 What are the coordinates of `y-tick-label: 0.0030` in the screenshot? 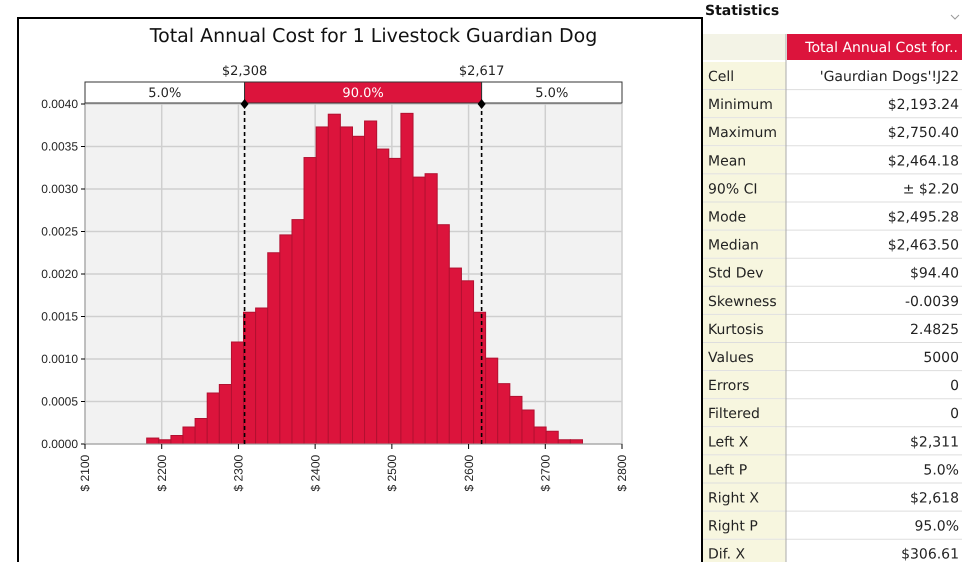 It's located at (59, 189).